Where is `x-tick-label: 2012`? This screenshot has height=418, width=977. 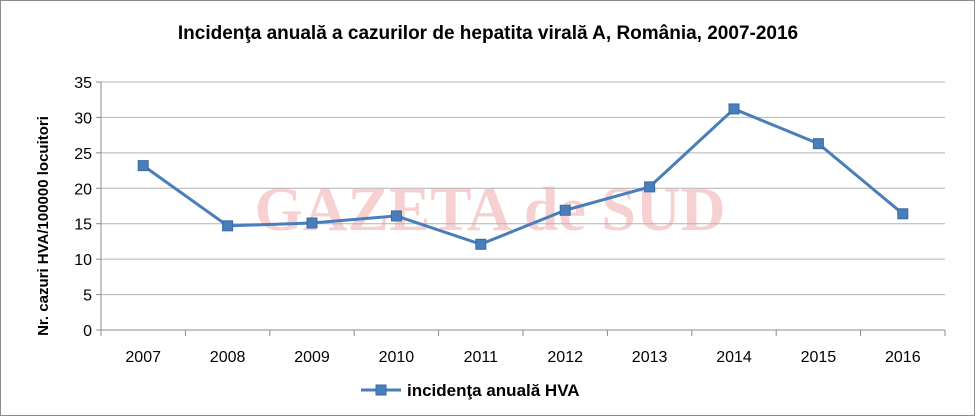 x-tick-label: 2012 is located at coordinates (565, 357).